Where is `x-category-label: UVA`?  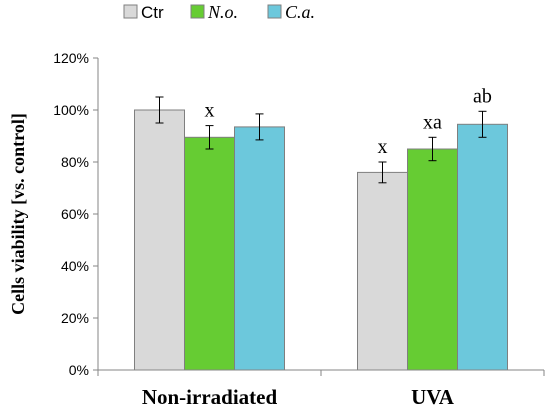
x-category-label: UVA is located at coordinates (433, 397).